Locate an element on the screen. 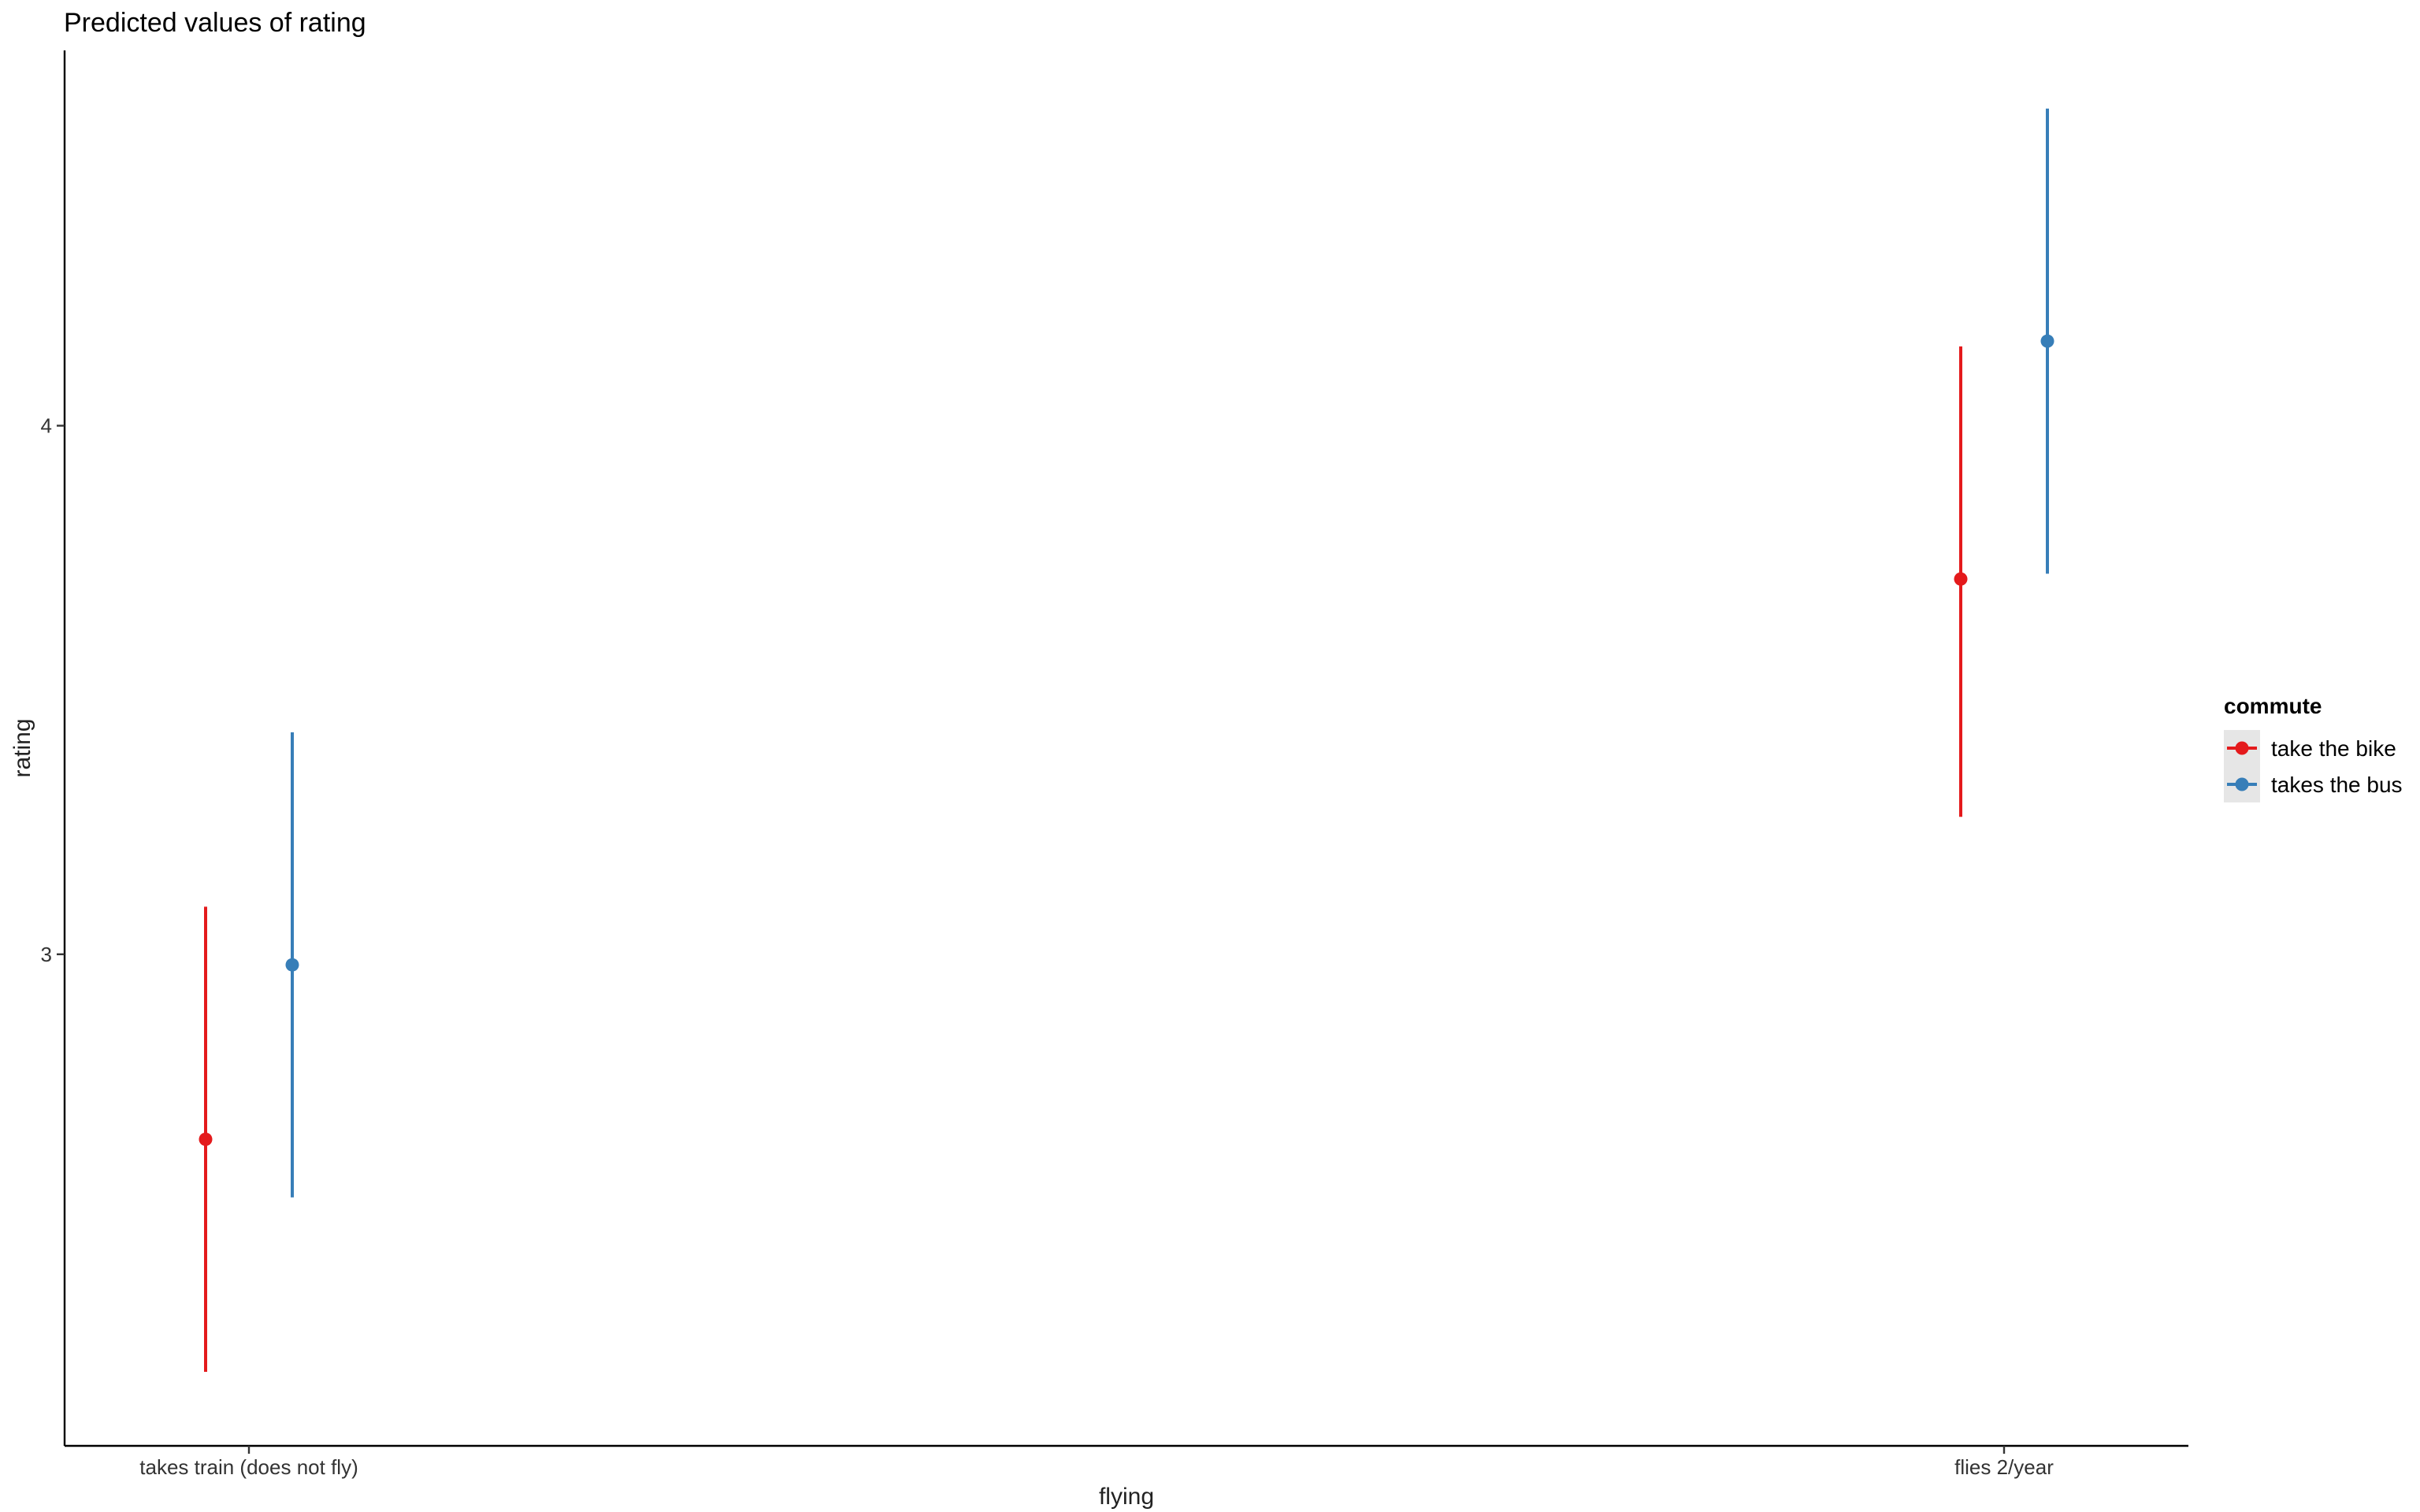 The image size is (2420, 1512). chart-title: Predicted values of rating is located at coordinates (215, 23).